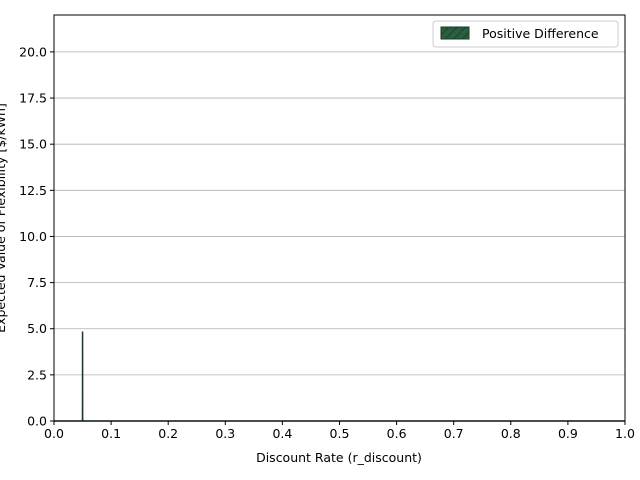 This screenshot has height=480, width=640. I want to click on x-tick-label-0: 0.0, so click(54, 433).